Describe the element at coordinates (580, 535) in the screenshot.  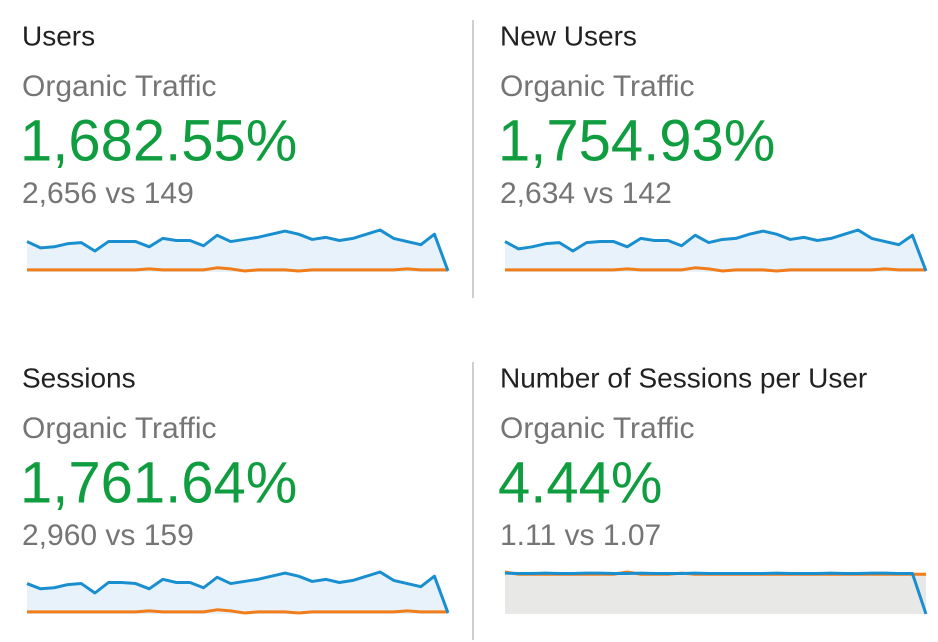
I see `comparison: 1.11 vs 1.07` at that location.